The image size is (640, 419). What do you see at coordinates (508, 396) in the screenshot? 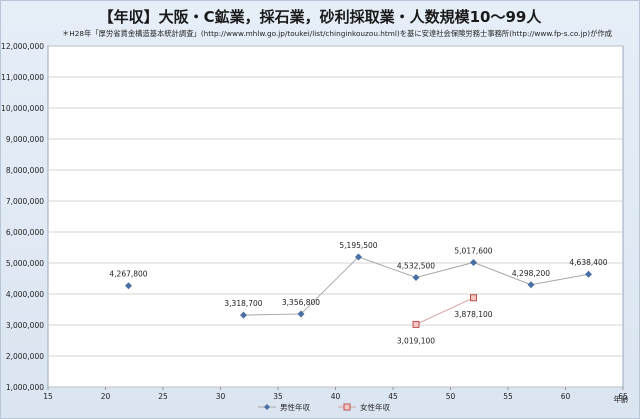
I see `x-tick-label: 55` at bounding box center [508, 396].